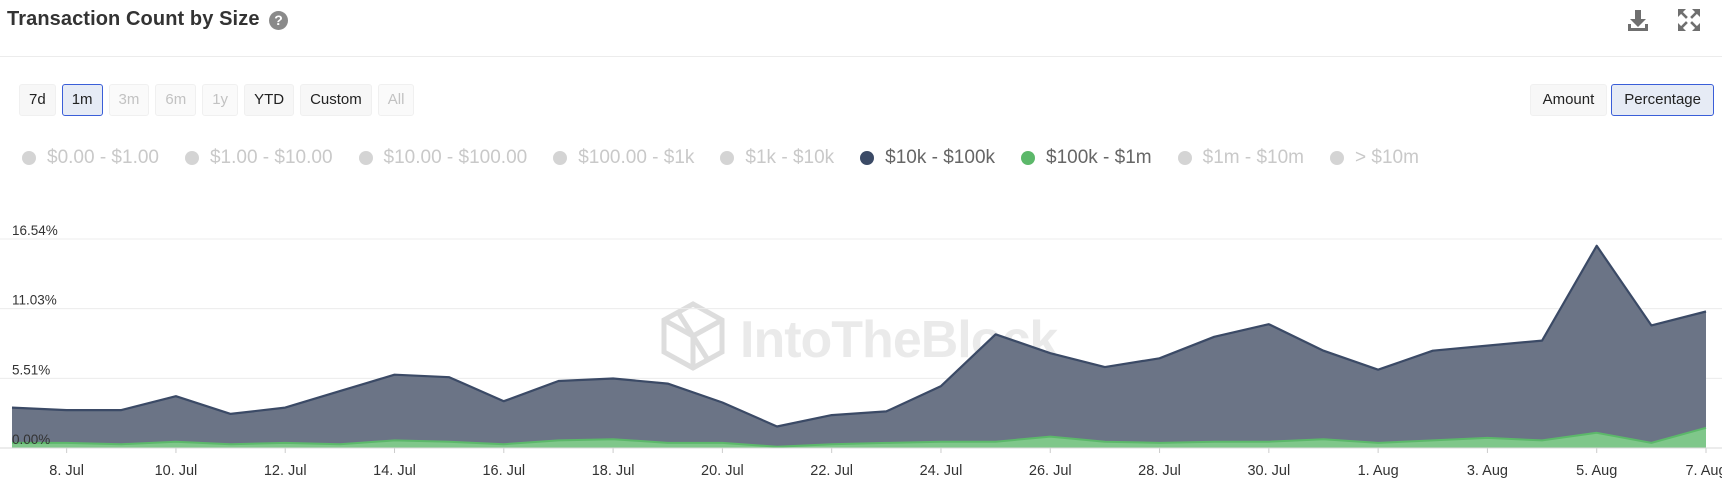 The height and width of the screenshot is (488, 1722). I want to click on x-tick-label: 5. Aug, so click(1596, 471).